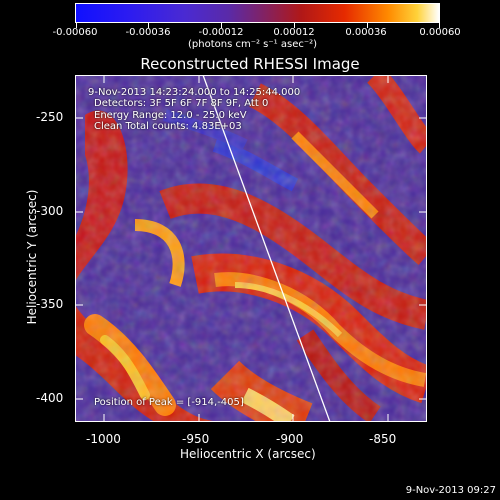 This screenshot has height=500, width=500. I want to click on colorbar-tick-label: 0.00012, so click(294, 32).